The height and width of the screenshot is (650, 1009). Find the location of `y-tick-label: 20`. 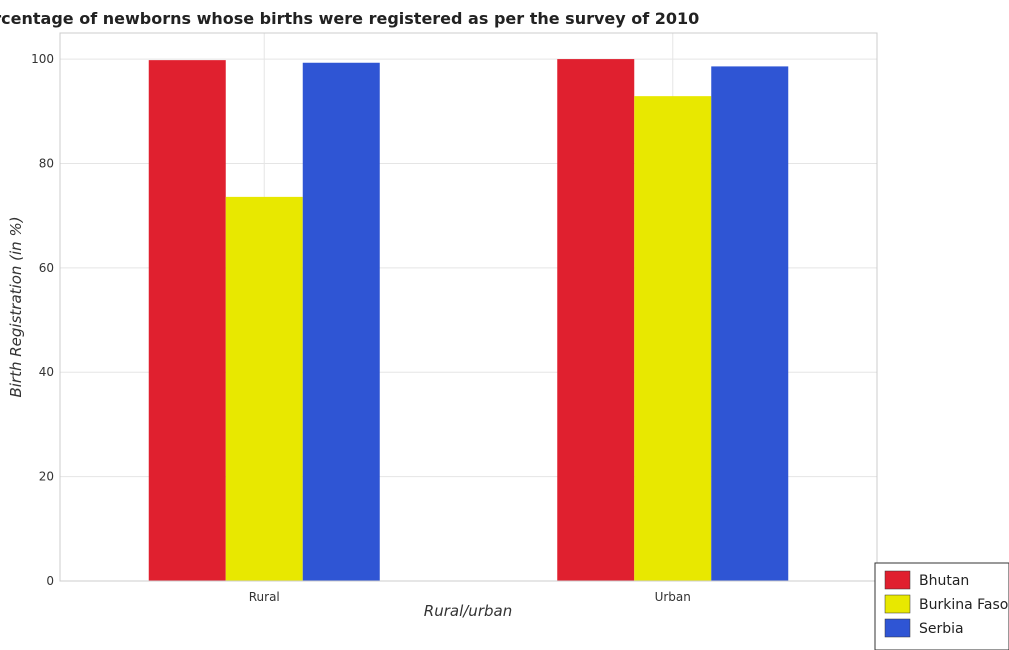

y-tick-label: 20 is located at coordinates (46, 477).